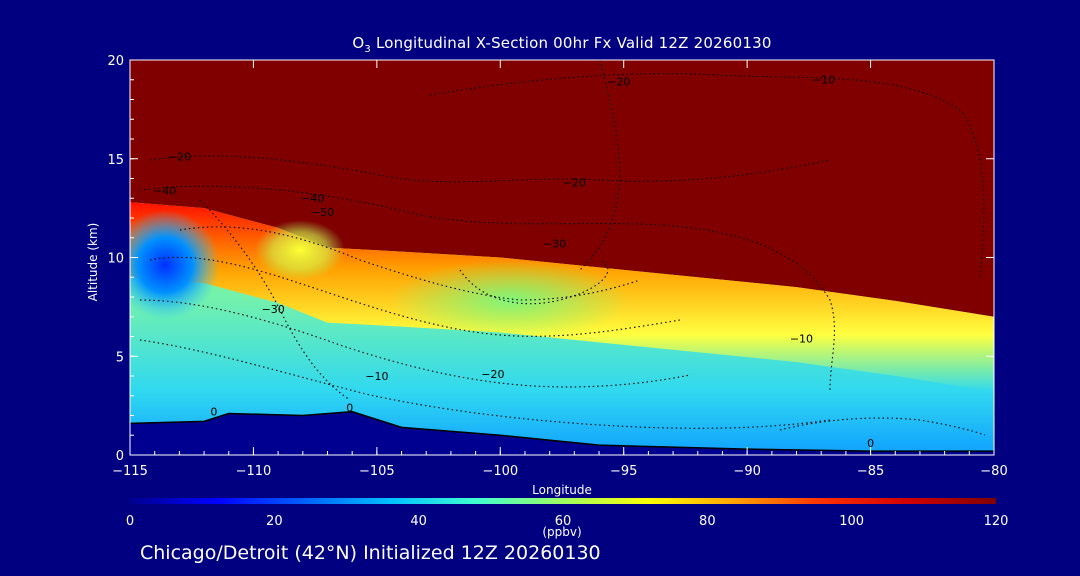 The image size is (1080, 576). What do you see at coordinates (561, 532) in the screenshot?
I see `colorbar-label: (ppbv)` at bounding box center [561, 532].